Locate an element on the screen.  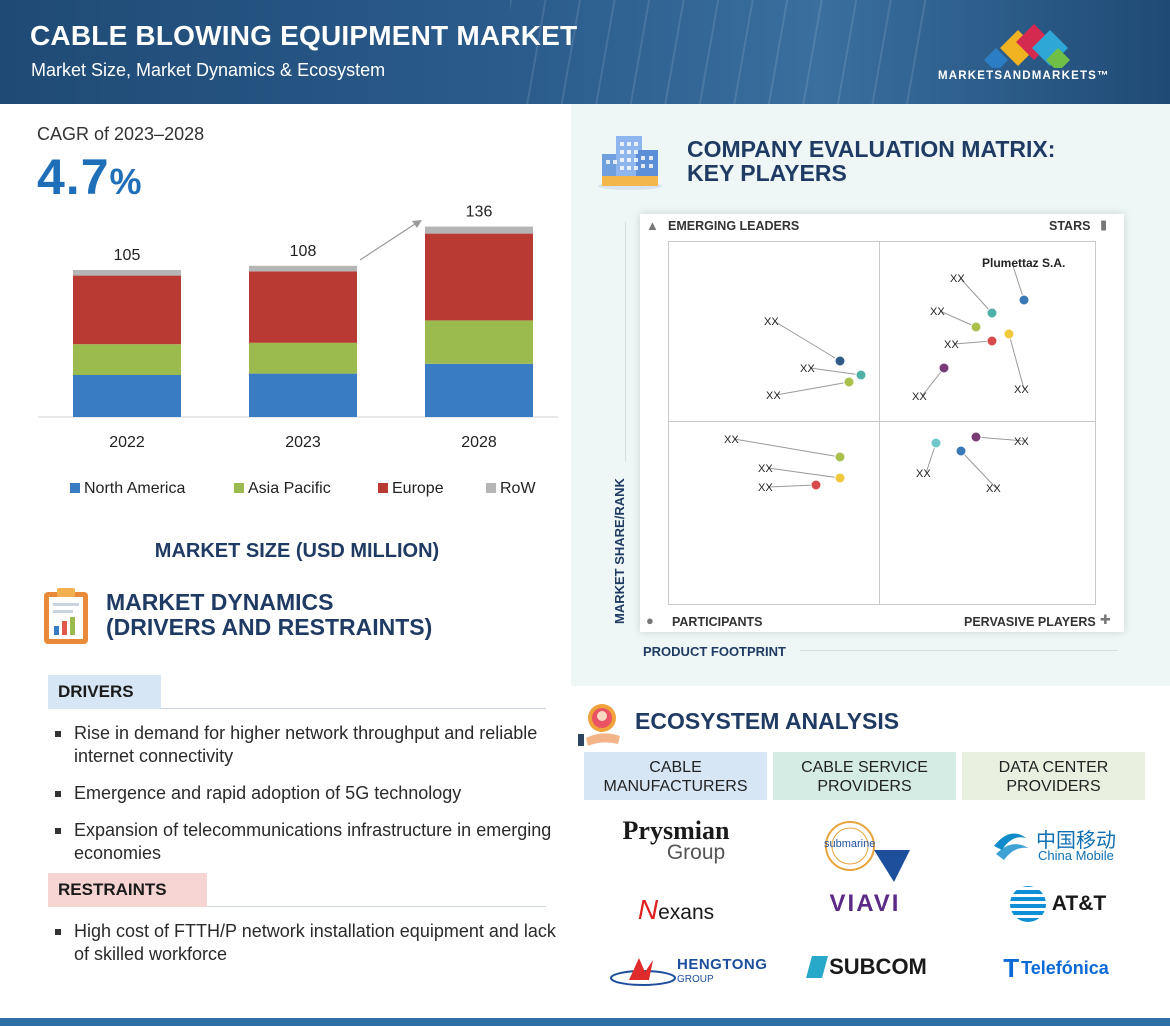
subcom-logo: SUBCOM is located at coordinates (867, 967).